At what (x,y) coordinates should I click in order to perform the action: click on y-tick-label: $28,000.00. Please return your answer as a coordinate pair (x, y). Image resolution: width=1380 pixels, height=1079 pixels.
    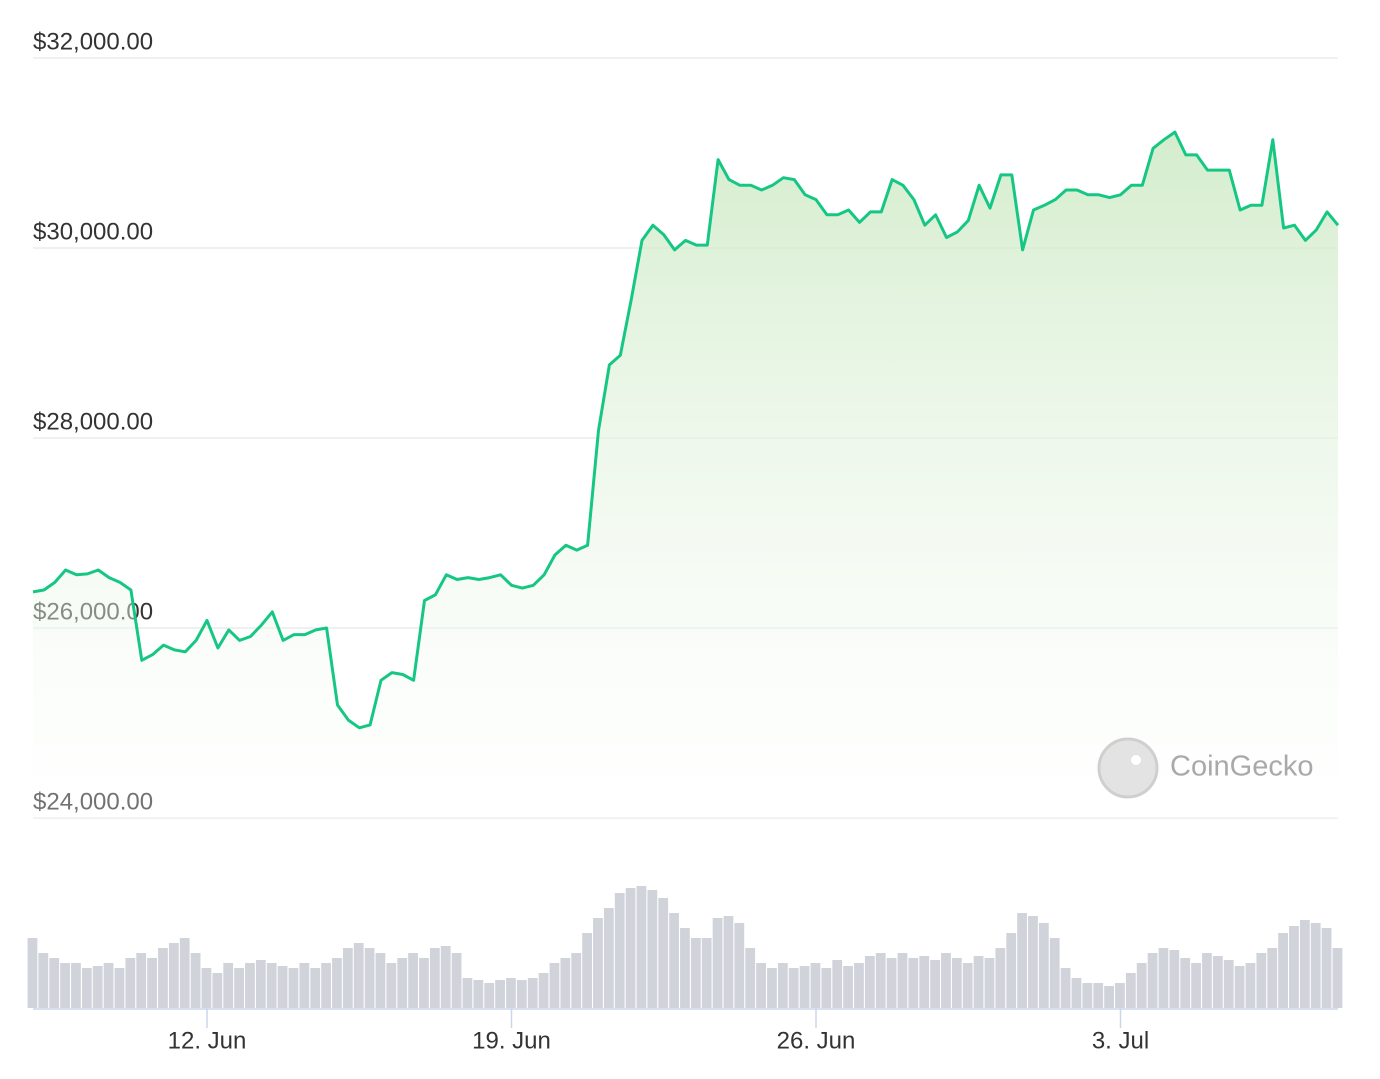
    Looking at the image, I should click on (93, 421).